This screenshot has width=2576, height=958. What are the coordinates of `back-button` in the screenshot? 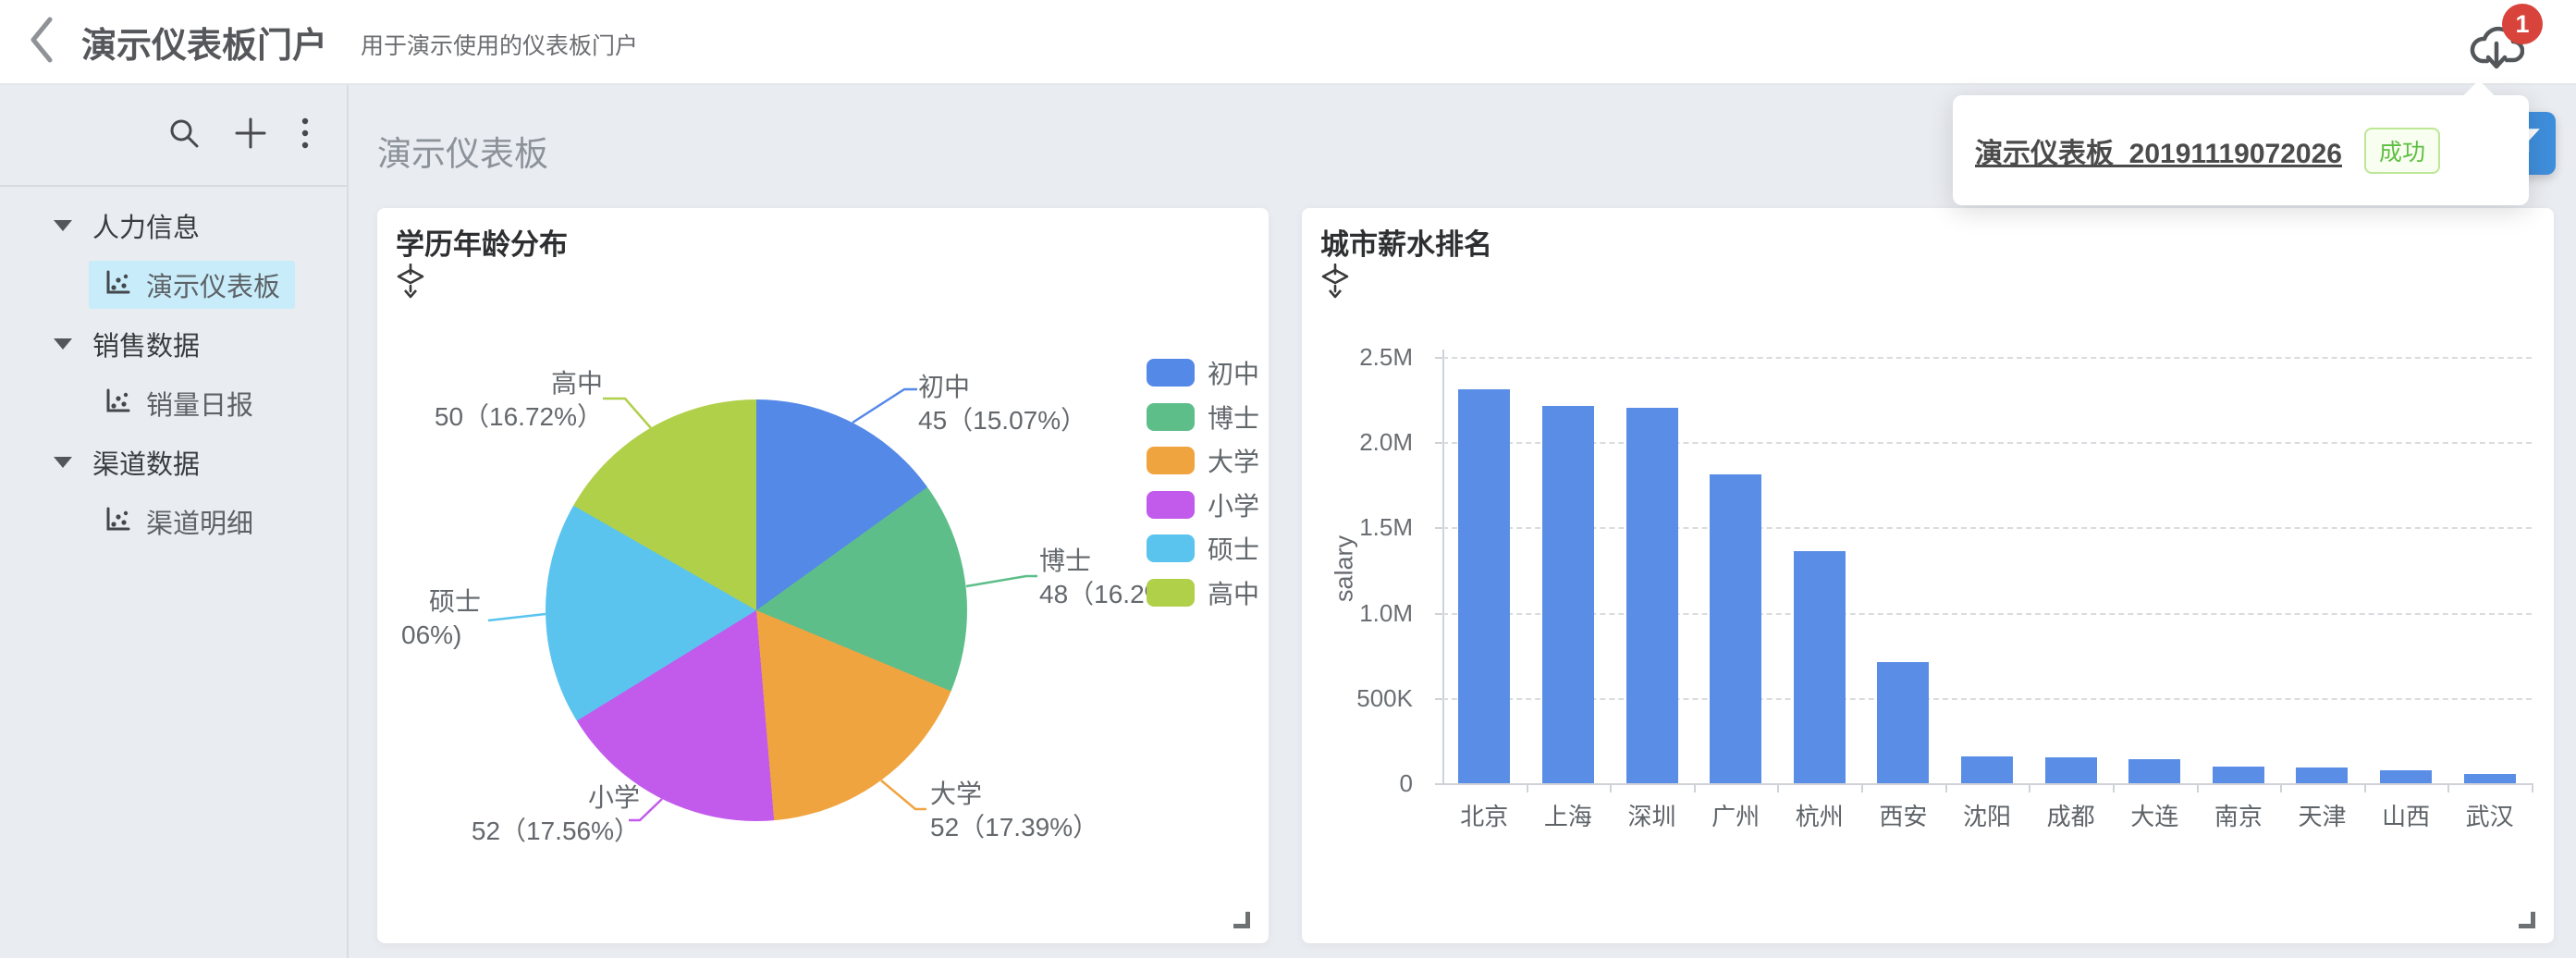 It's located at (44, 42).